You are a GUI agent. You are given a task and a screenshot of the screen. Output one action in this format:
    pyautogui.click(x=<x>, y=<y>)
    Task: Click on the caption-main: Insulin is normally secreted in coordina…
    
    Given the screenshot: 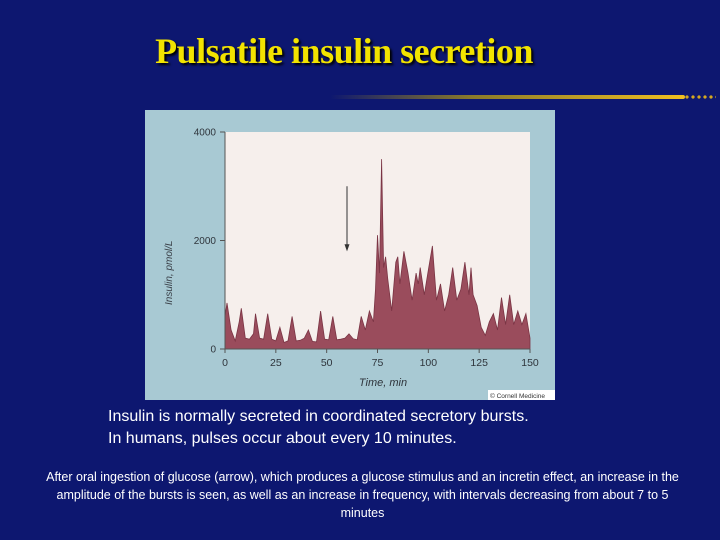 What is the action you would take?
    pyautogui.click(x=408, y=428)
    